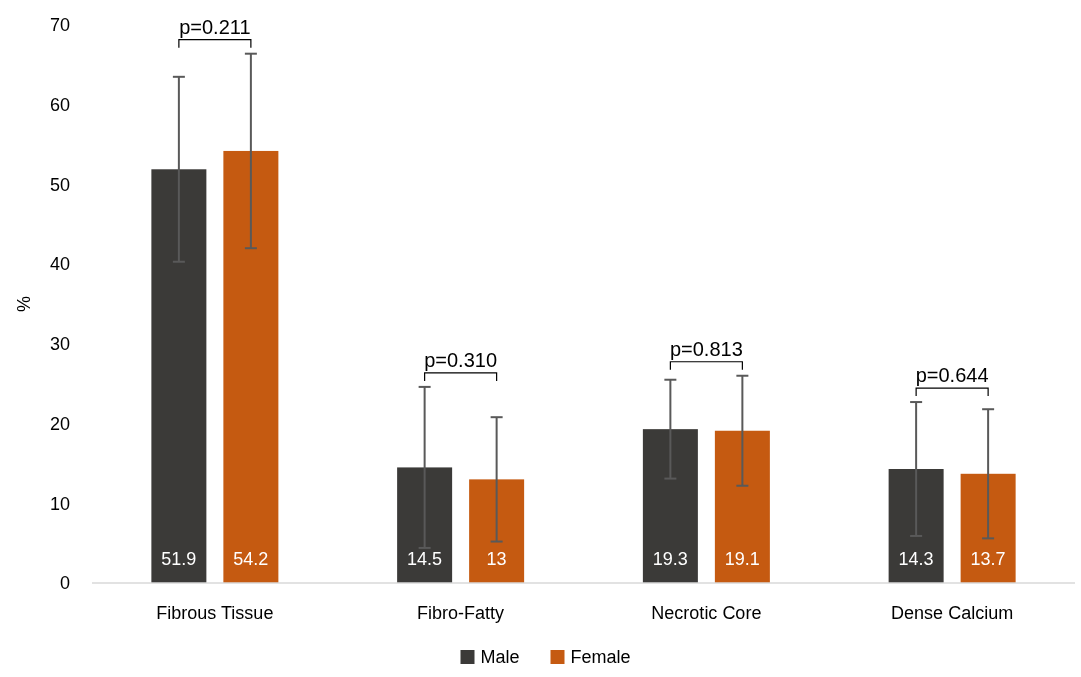  I want to click on legend-label: Male, so click(500, 657).